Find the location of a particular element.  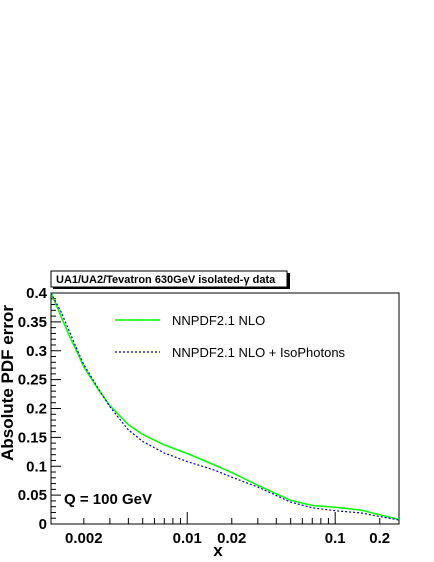

y-tick-labels: 0 0.05 0.1 0.15 0.2 0.25 0.3 0.35 0.4 is located at coordinates (33, 409).